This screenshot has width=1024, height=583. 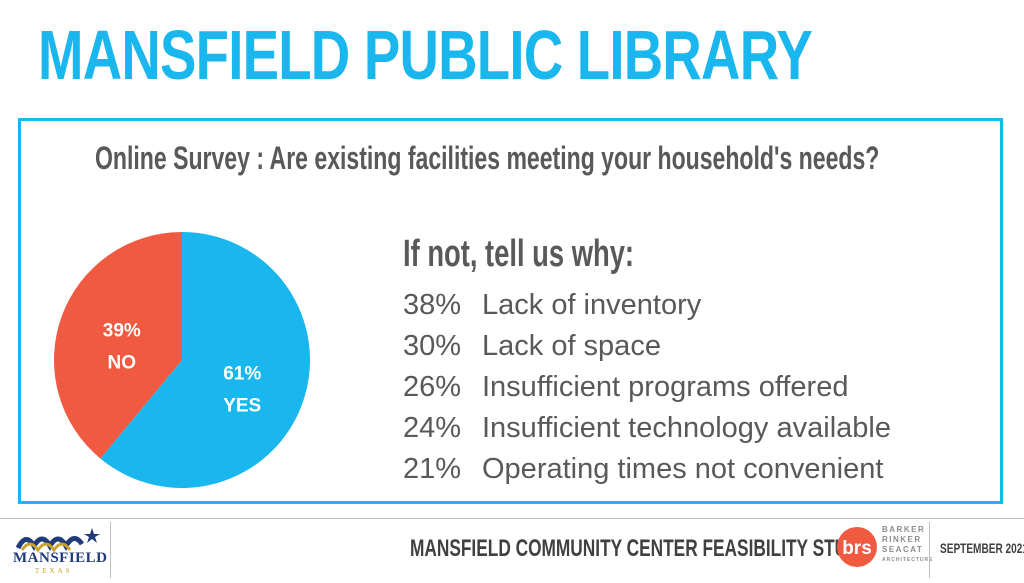 I want to click on firm-name: BARKER RINKER SEACAT ARCHITECTURE, so click(x=907, y=545).